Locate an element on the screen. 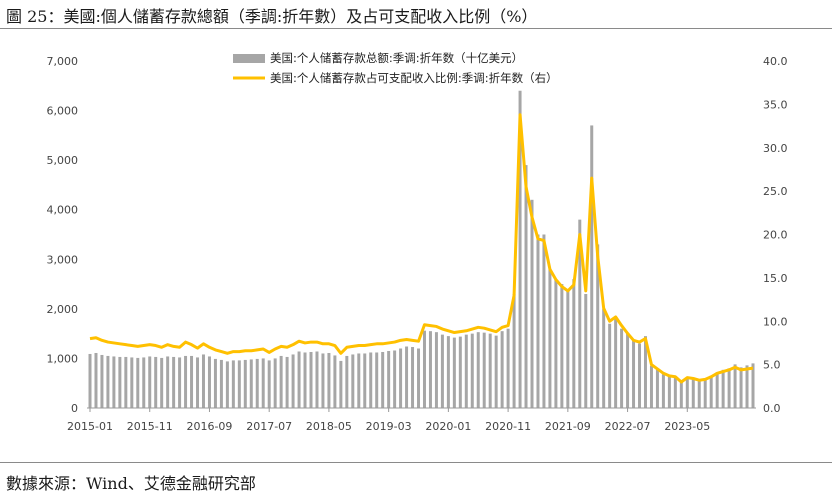  y-right-tick-label: 15.0 is located at coordinates (775, 278).